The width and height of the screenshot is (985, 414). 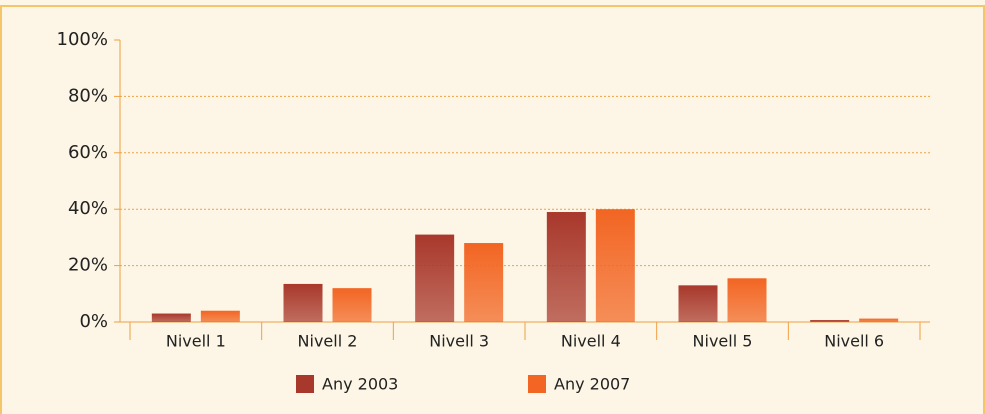 What do you see at coordinates (723, 341) in the screenshot?
I see `x-tick-label: Nivell 5` at bounding box center [723, 341].